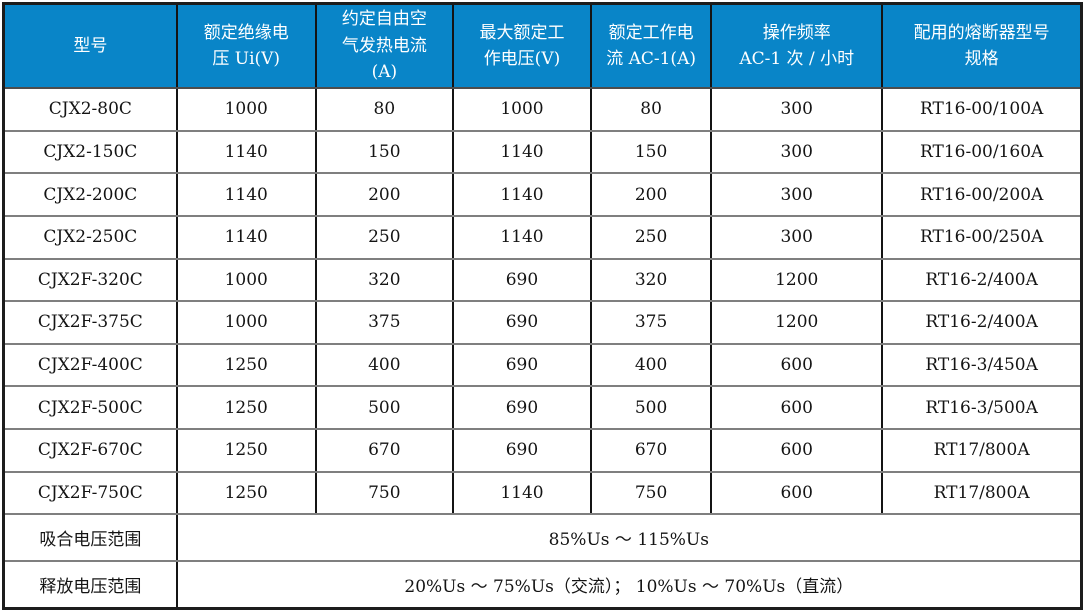  I want to click on column-header-5: 额定工作电 流 AC-1(A), so click(651, 45).